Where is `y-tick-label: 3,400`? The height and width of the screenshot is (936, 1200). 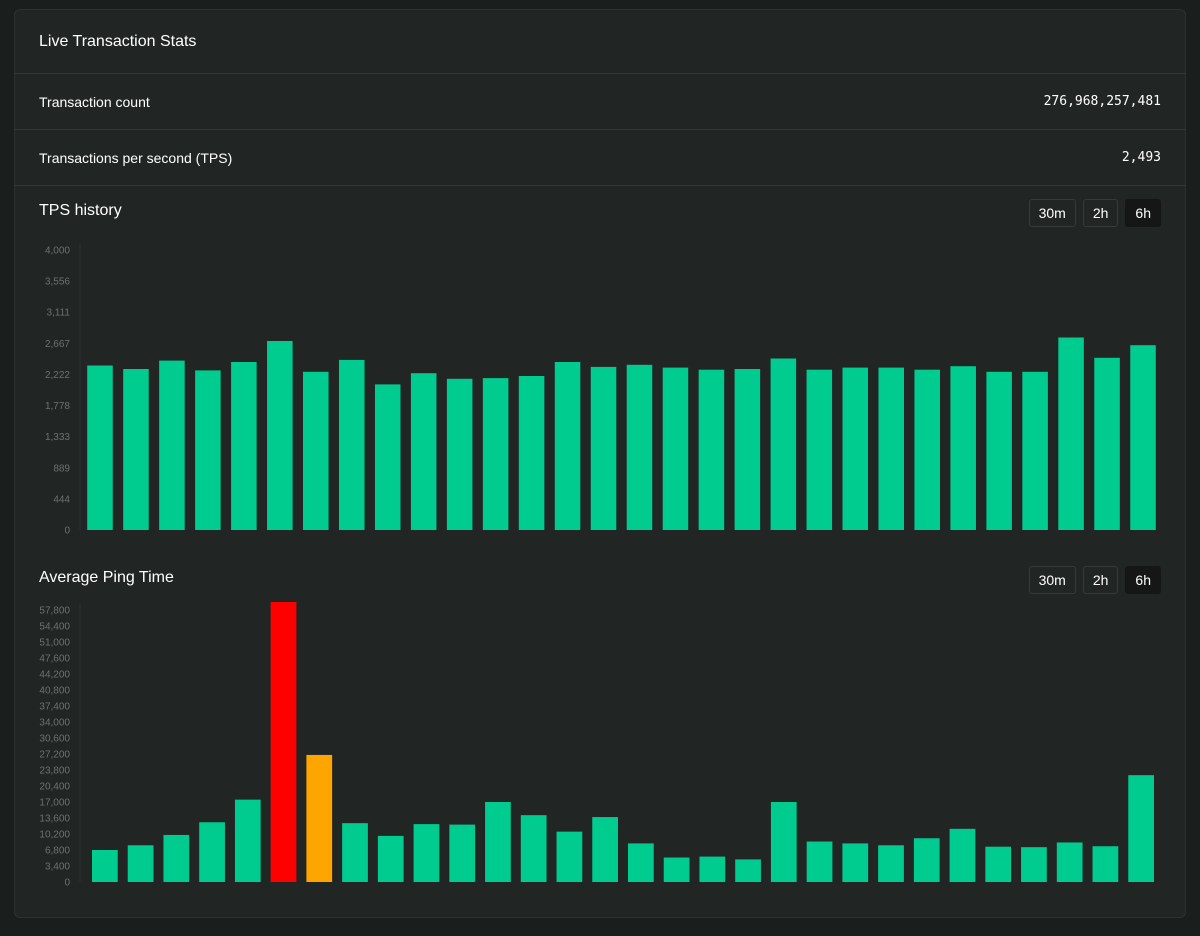
y-tick-label: 3,400 is located at coordinates (57, 867).